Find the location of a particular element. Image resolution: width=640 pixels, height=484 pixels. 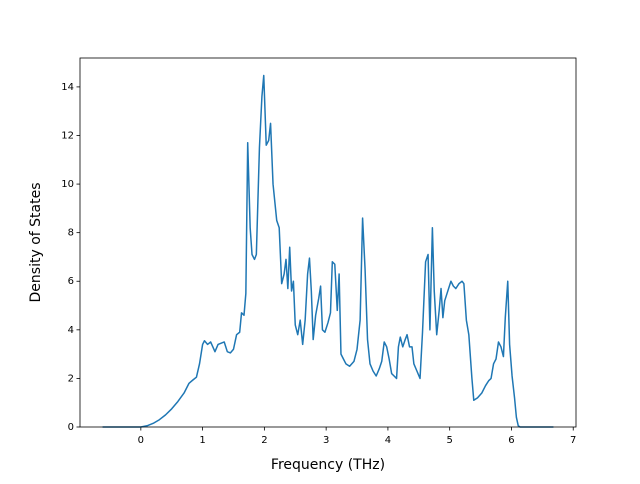

x-tick-label: 7 is located at coordinates (573, 440).